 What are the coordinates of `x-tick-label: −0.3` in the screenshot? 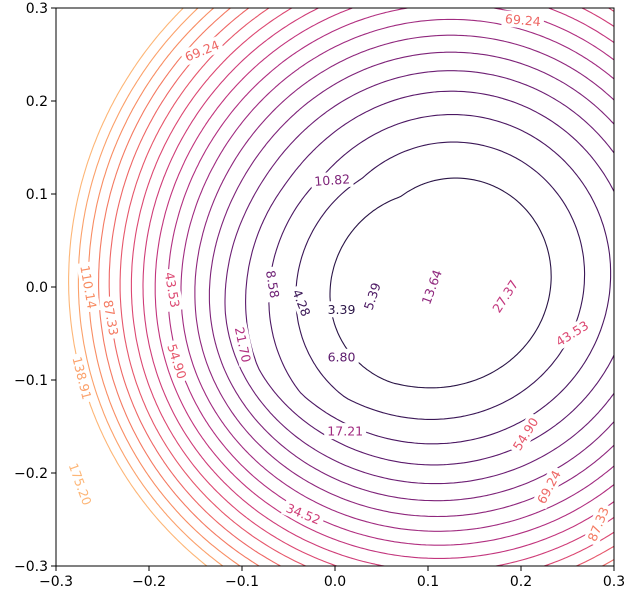 It's located at (56, 582).